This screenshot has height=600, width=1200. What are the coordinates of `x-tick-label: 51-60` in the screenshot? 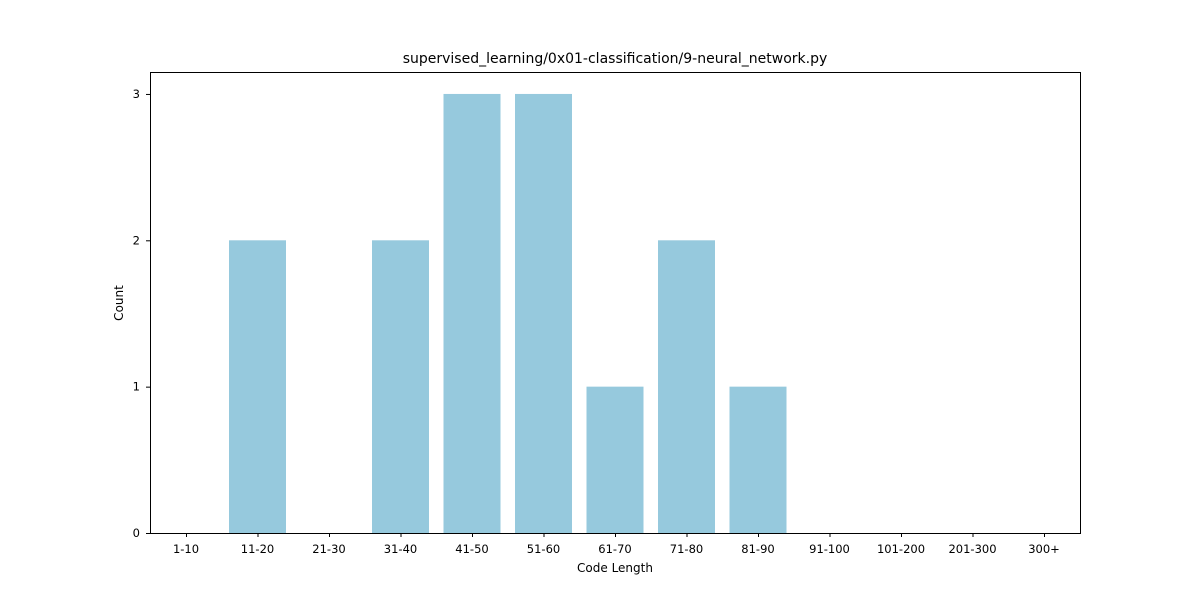 It's located at (543, 549).